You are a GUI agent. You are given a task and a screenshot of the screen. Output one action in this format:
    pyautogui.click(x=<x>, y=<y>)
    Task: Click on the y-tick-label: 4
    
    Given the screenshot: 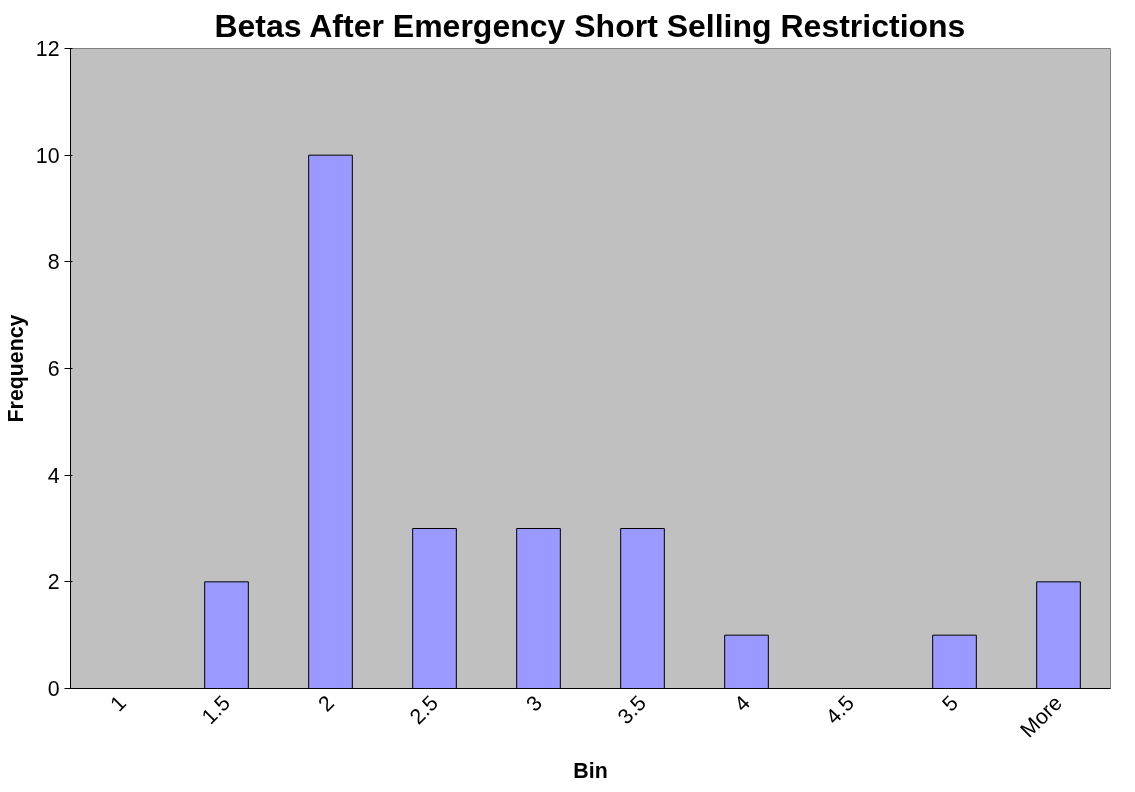 What is the action you would take?
    pyautogui.click(x=53, y=475)
    